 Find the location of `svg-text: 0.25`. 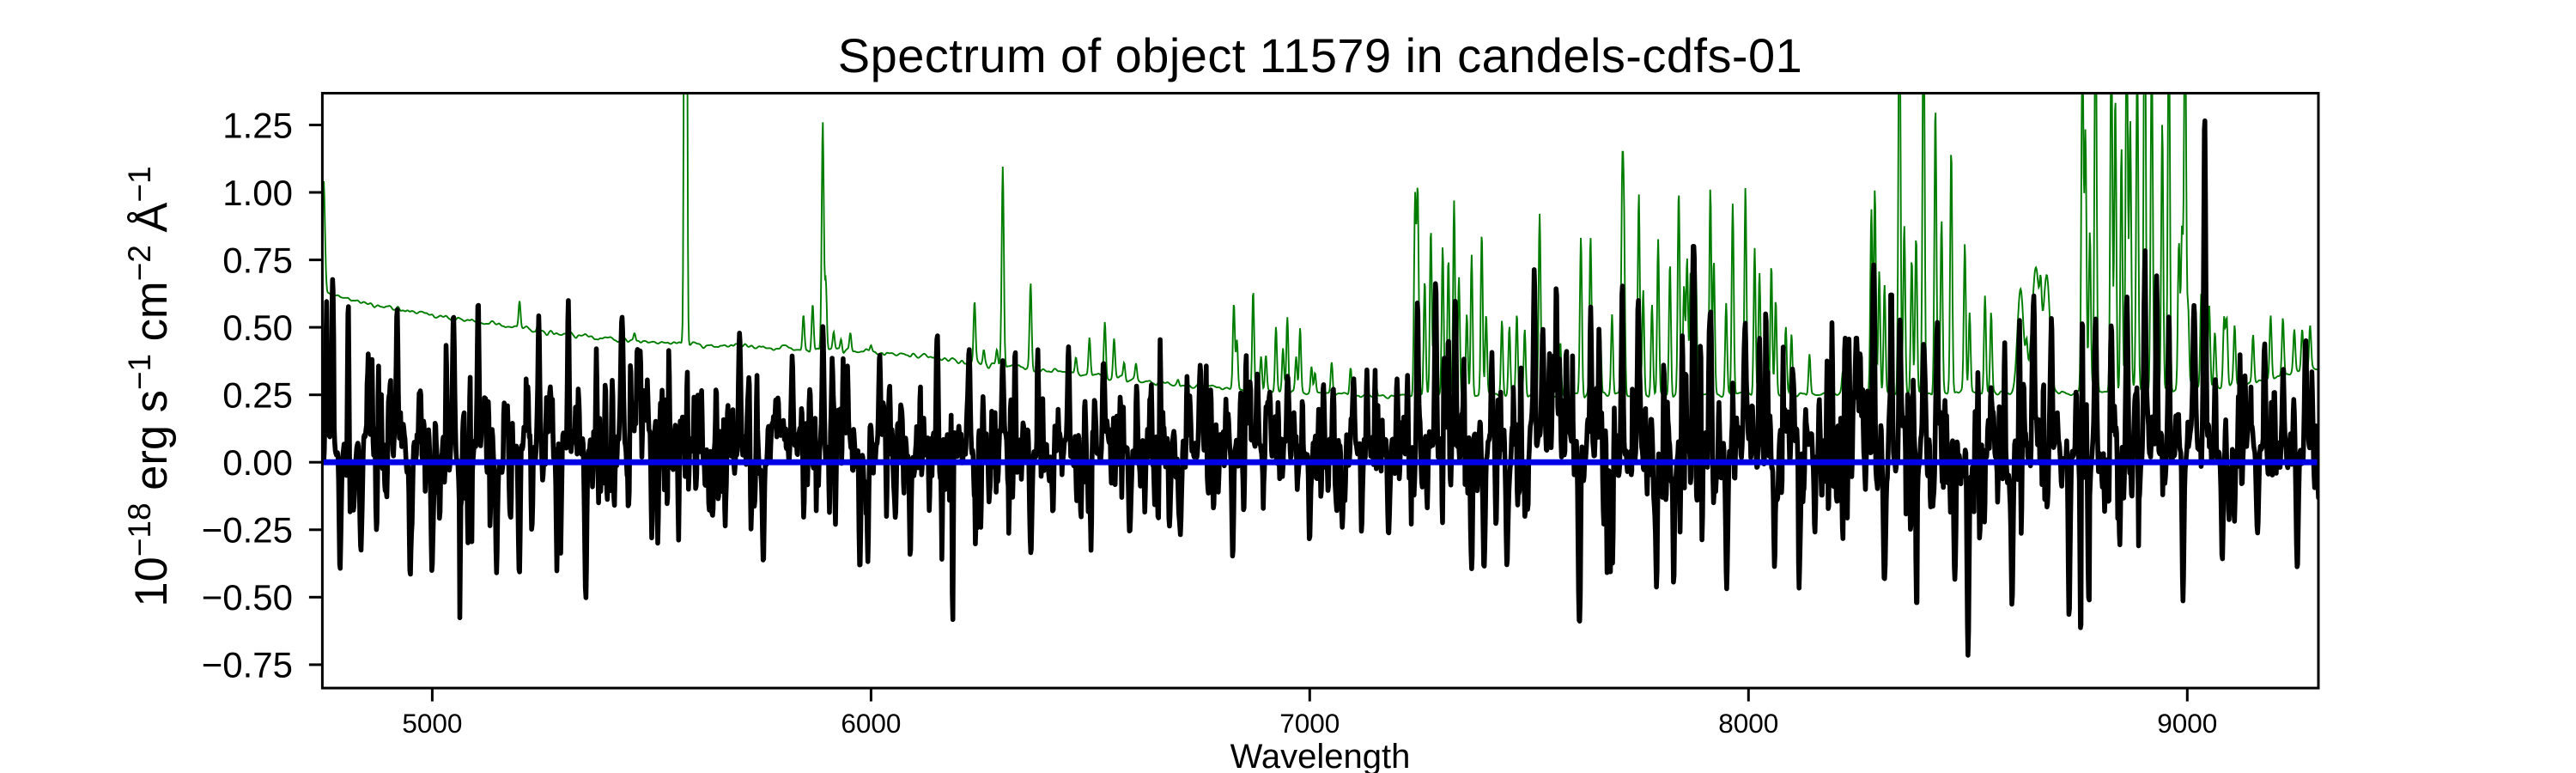

svg-text: 0.25 is located at coordinates (258, 395).